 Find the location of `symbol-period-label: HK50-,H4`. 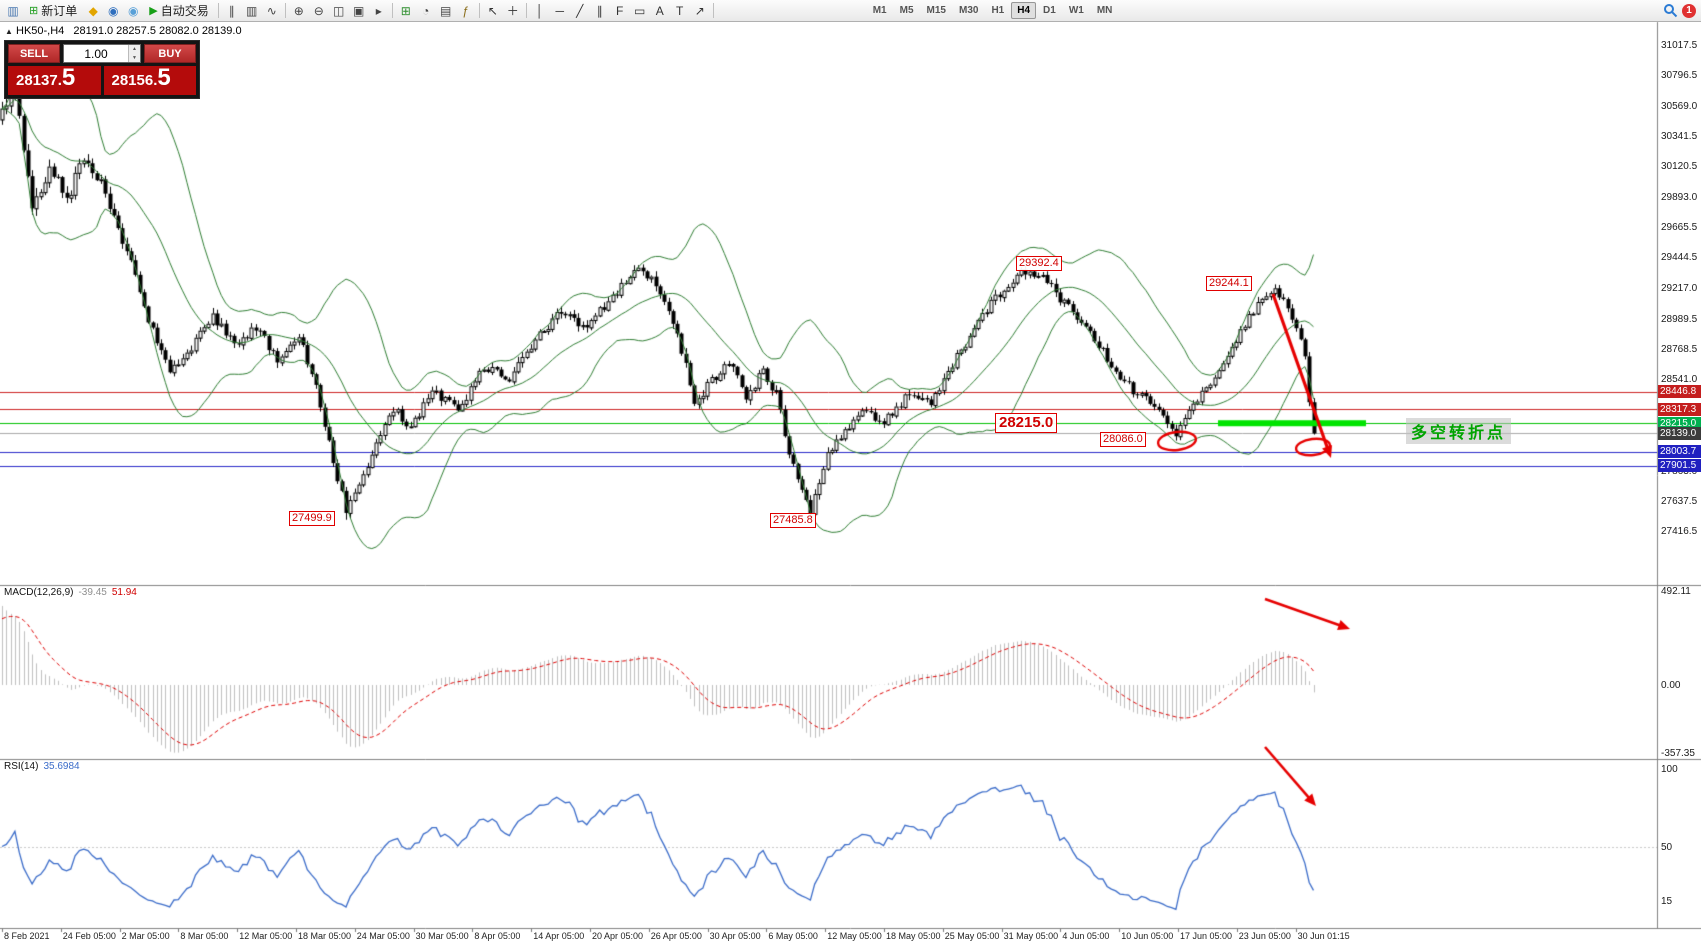

symbol-period-label: HK50-,H4 is located at coordinates (40, 31).